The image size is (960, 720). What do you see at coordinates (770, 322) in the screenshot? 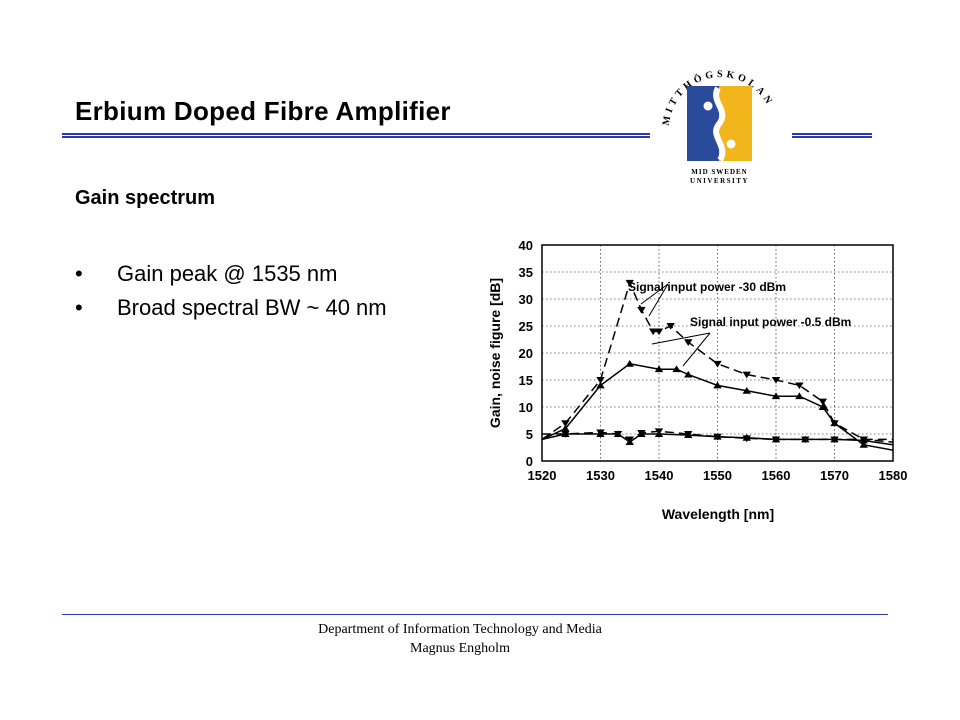
I see `annotation-high-power: Signal input power -0.5 dBm` at bounding box center [770, 322].